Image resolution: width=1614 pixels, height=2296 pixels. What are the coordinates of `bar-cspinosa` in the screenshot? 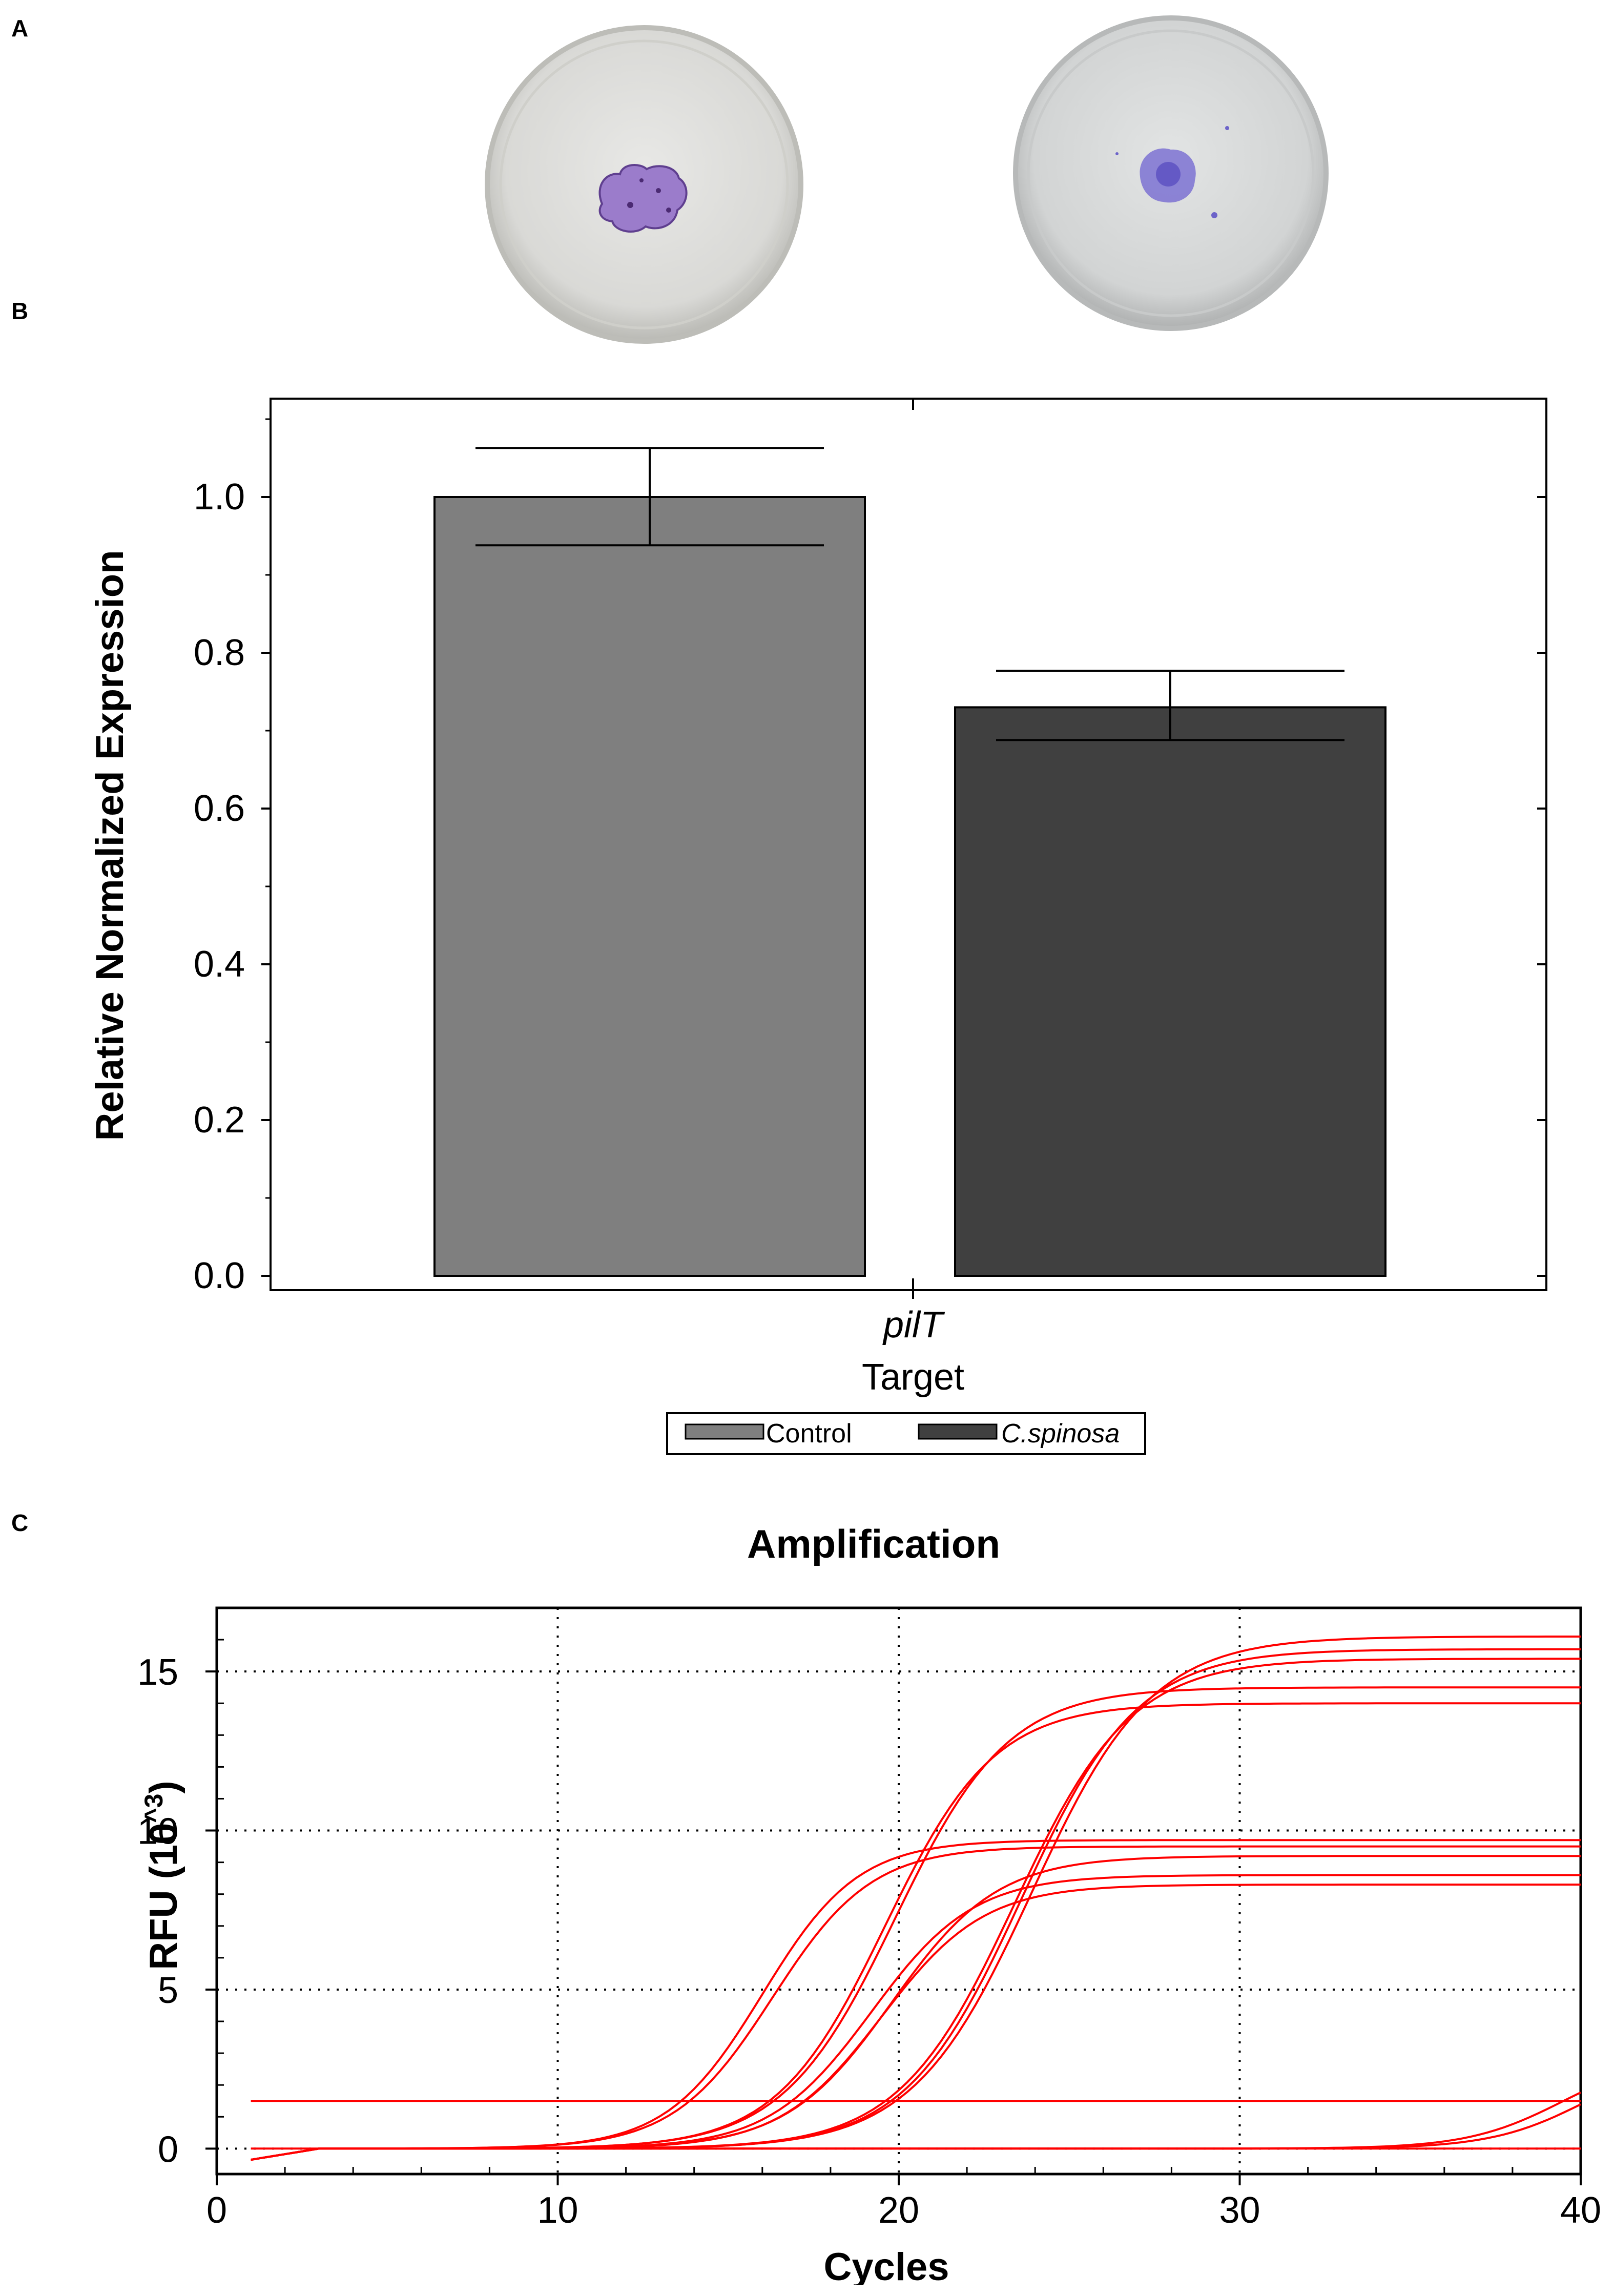 It's located at (1170, 991).